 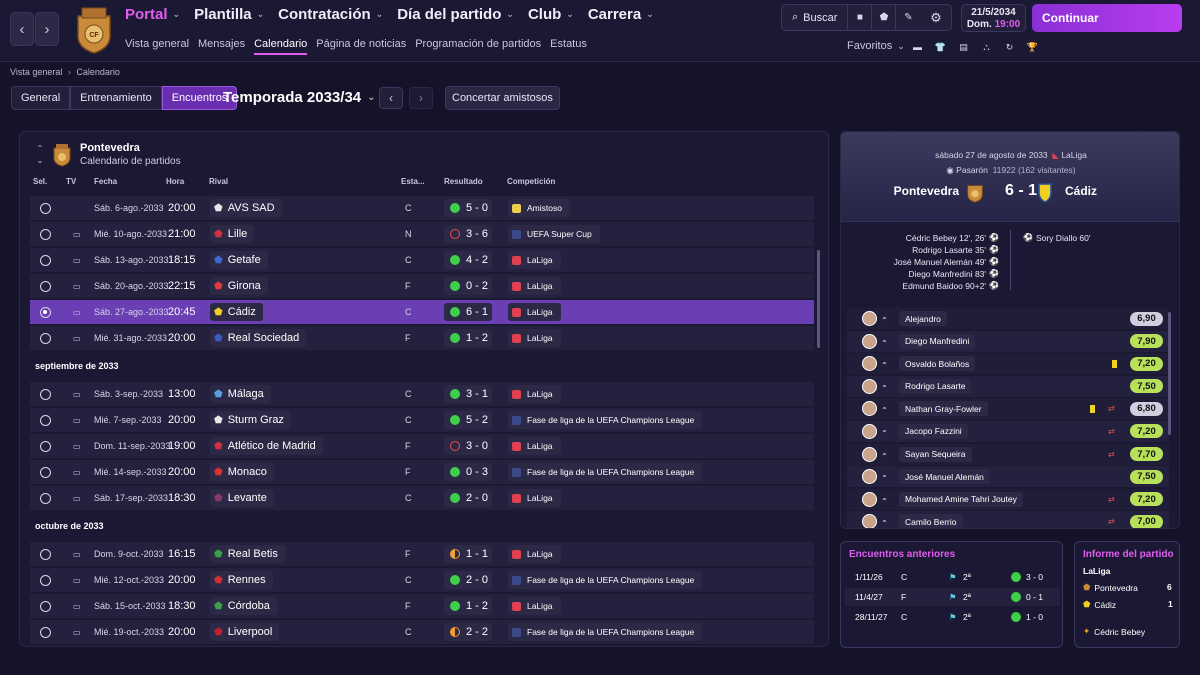 I want to click on previous-match-row: 11/4/27 F ⚑ 2ª 0 - 1, so click(x=952, y=597).